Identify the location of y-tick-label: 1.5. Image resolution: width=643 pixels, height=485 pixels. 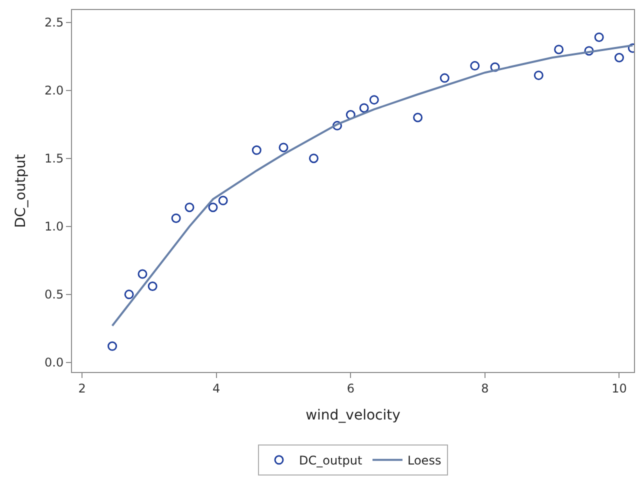
(54, 159).